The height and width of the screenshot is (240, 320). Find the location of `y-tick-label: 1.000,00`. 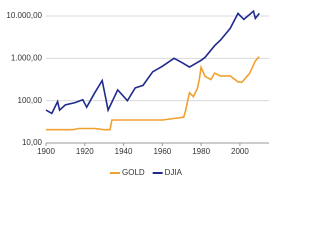

y-tick-label: 1.000,00 is located at coordinates (27, 57).